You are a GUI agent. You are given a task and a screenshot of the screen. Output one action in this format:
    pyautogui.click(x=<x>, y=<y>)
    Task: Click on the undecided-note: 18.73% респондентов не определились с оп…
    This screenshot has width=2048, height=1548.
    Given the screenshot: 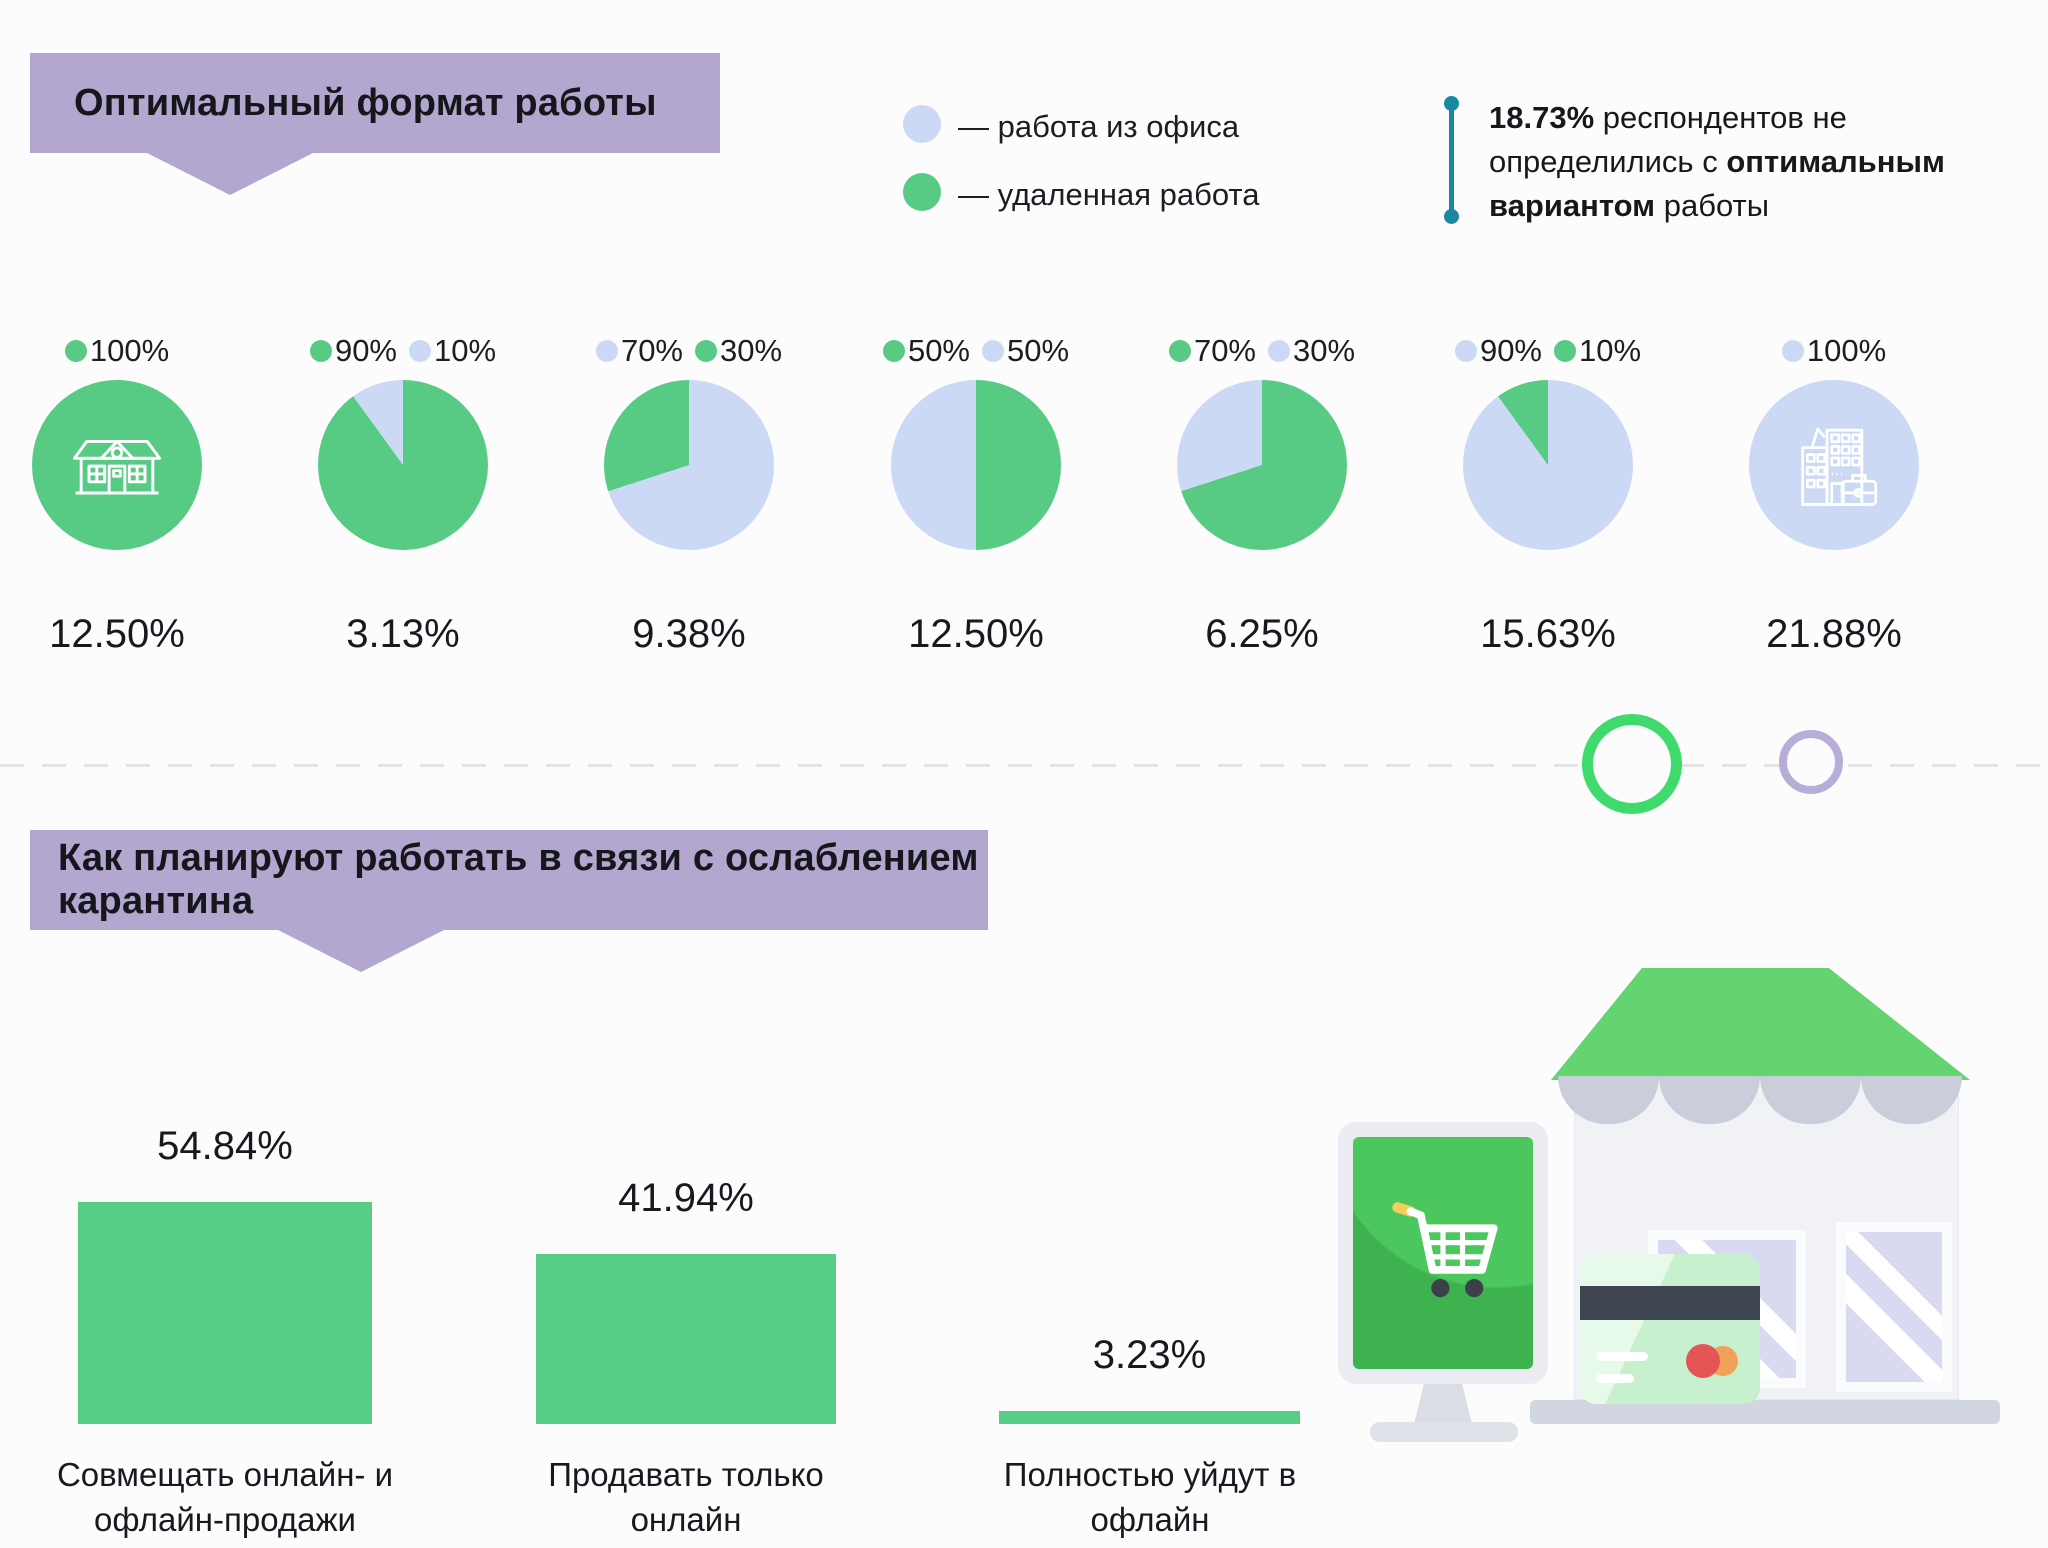 What is the action you would take?
    pyautogui.click(x=1717, y=161)
    